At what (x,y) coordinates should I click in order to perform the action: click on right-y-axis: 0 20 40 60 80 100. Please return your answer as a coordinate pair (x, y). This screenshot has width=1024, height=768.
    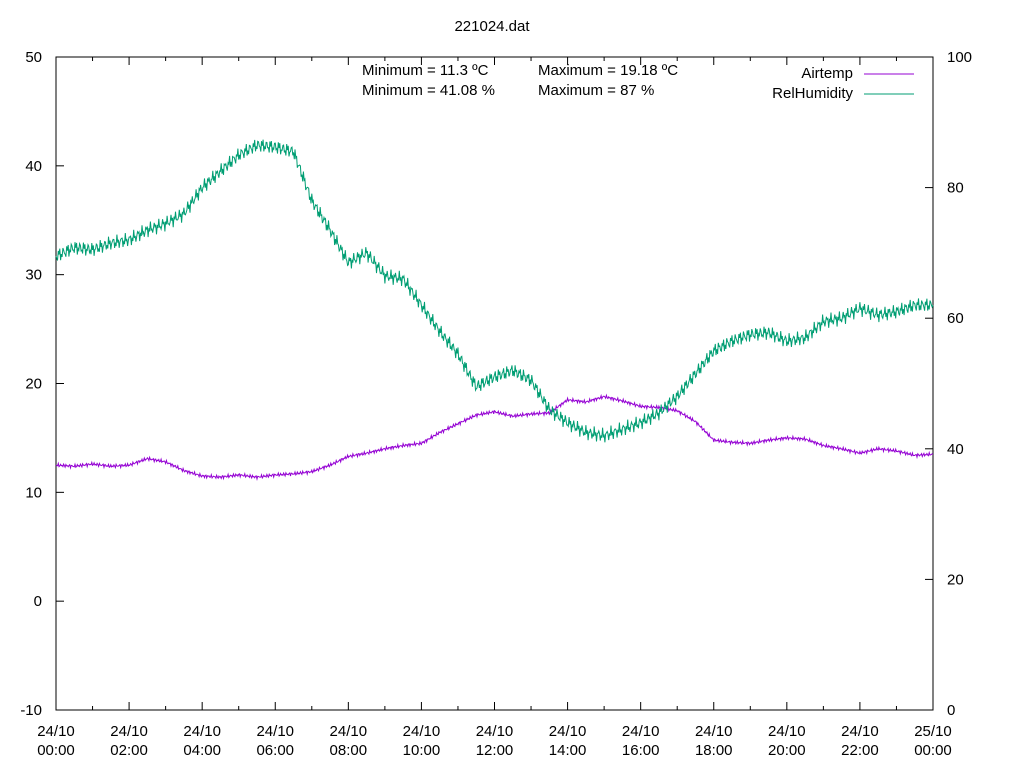
    Looking at the image, I should click on (959, 384).